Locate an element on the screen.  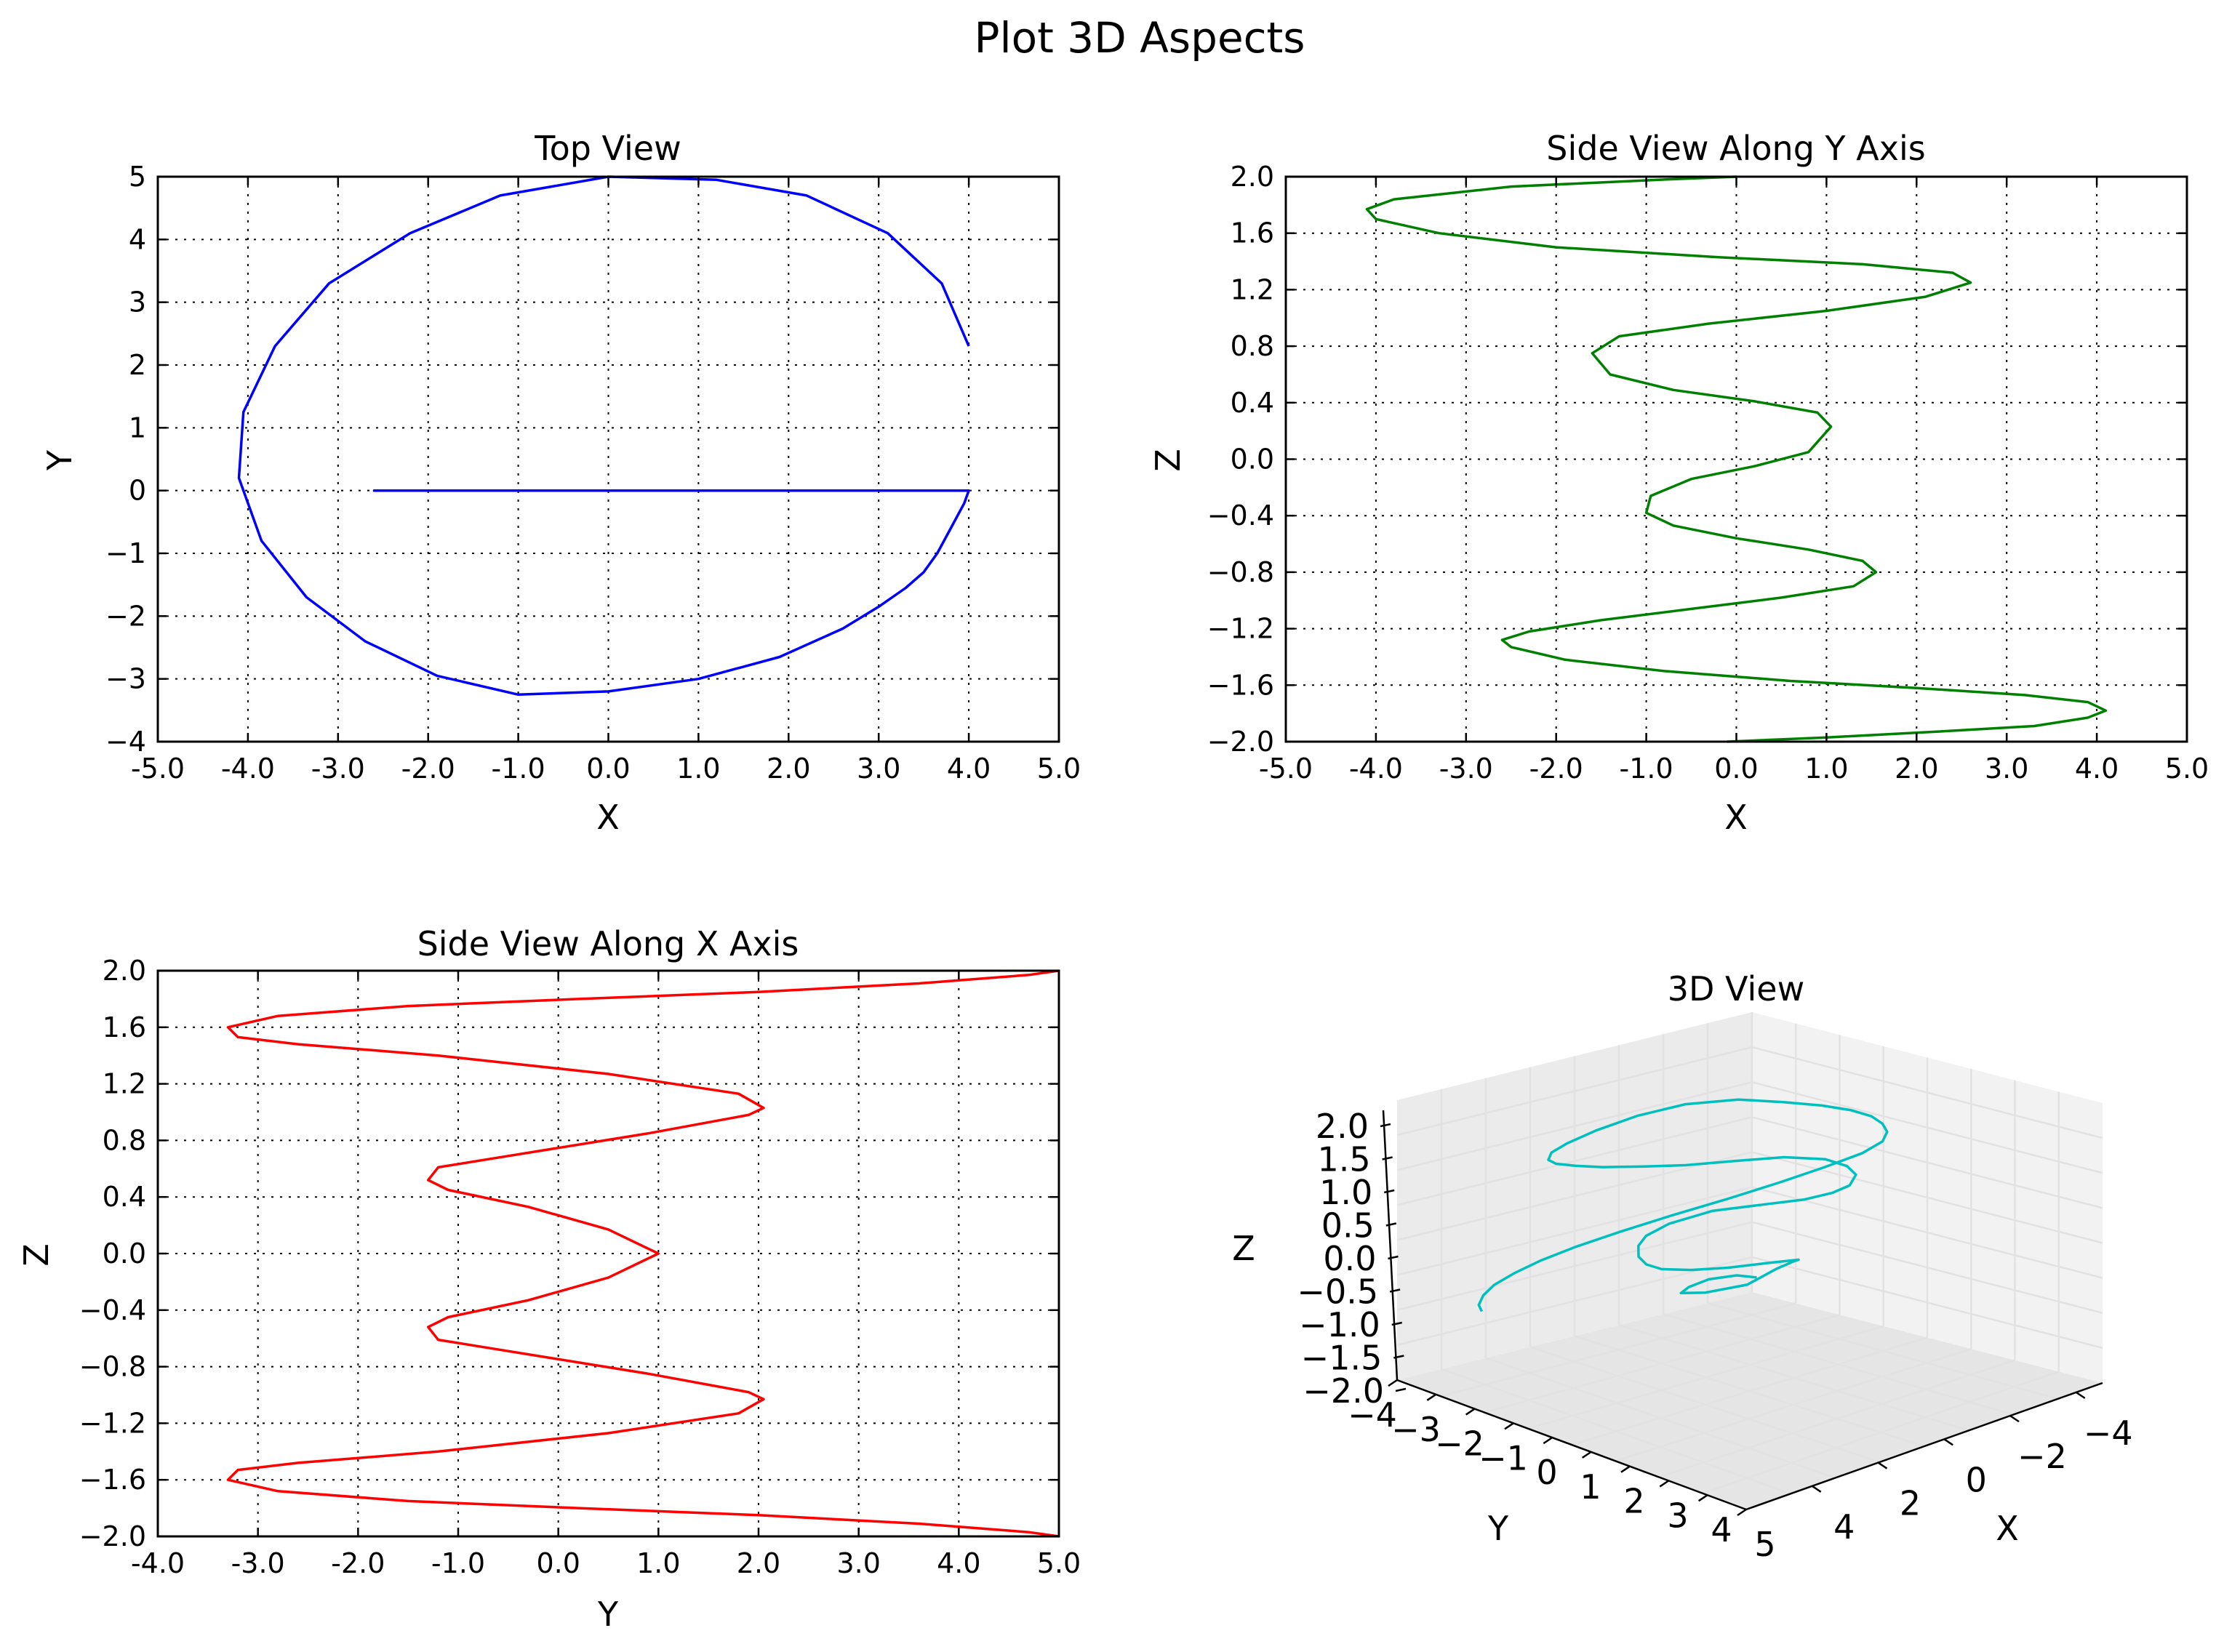
figure-title: Plot 3D Aspects is located at coordinates (1140, 38).